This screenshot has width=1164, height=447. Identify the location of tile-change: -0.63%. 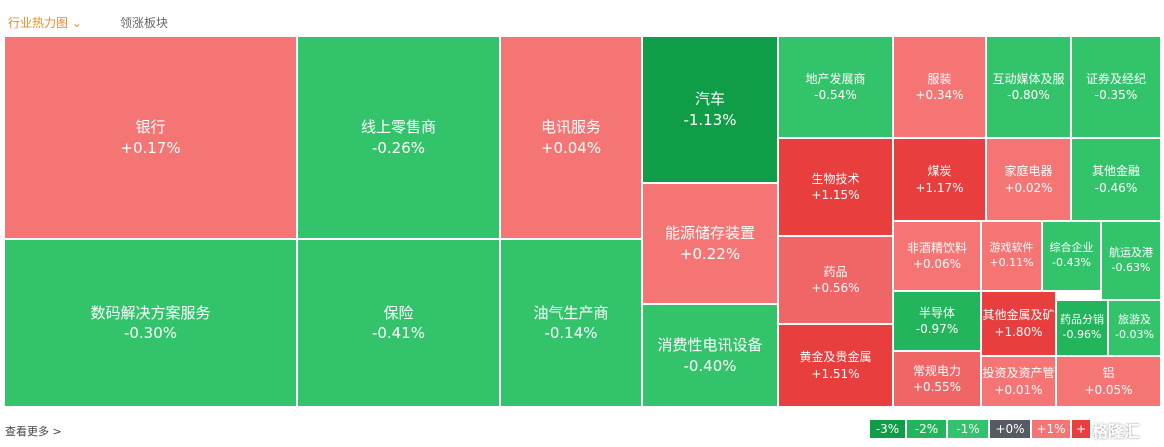
(1131, 267).